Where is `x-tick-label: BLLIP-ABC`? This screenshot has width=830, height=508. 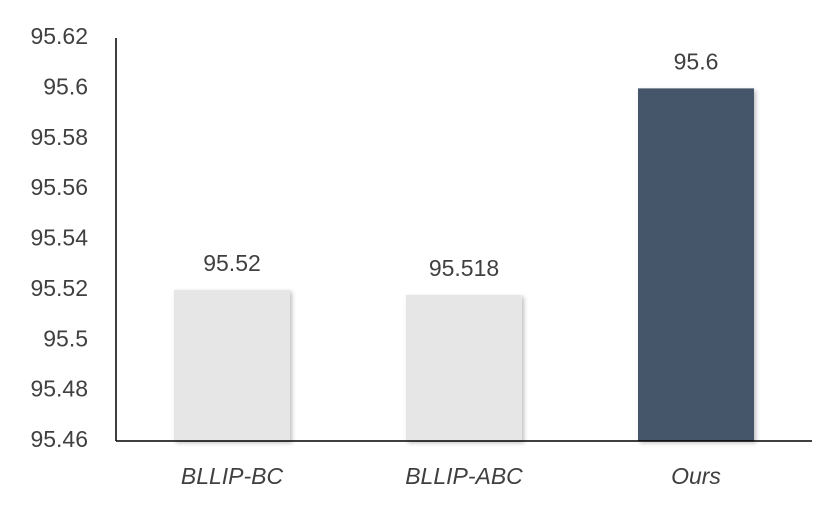
x-tick-label: BLLIP-ABC is located at coordinates (464, 476).